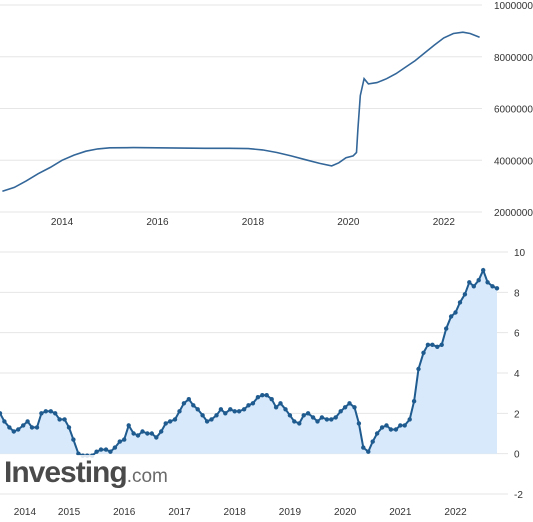 This screenshot has width=533, height=522. What do you see at coordinates (455, 512) in the screenshot?
I see `chart2-x-tick-label: 2022` at bounding box center [455, 512].